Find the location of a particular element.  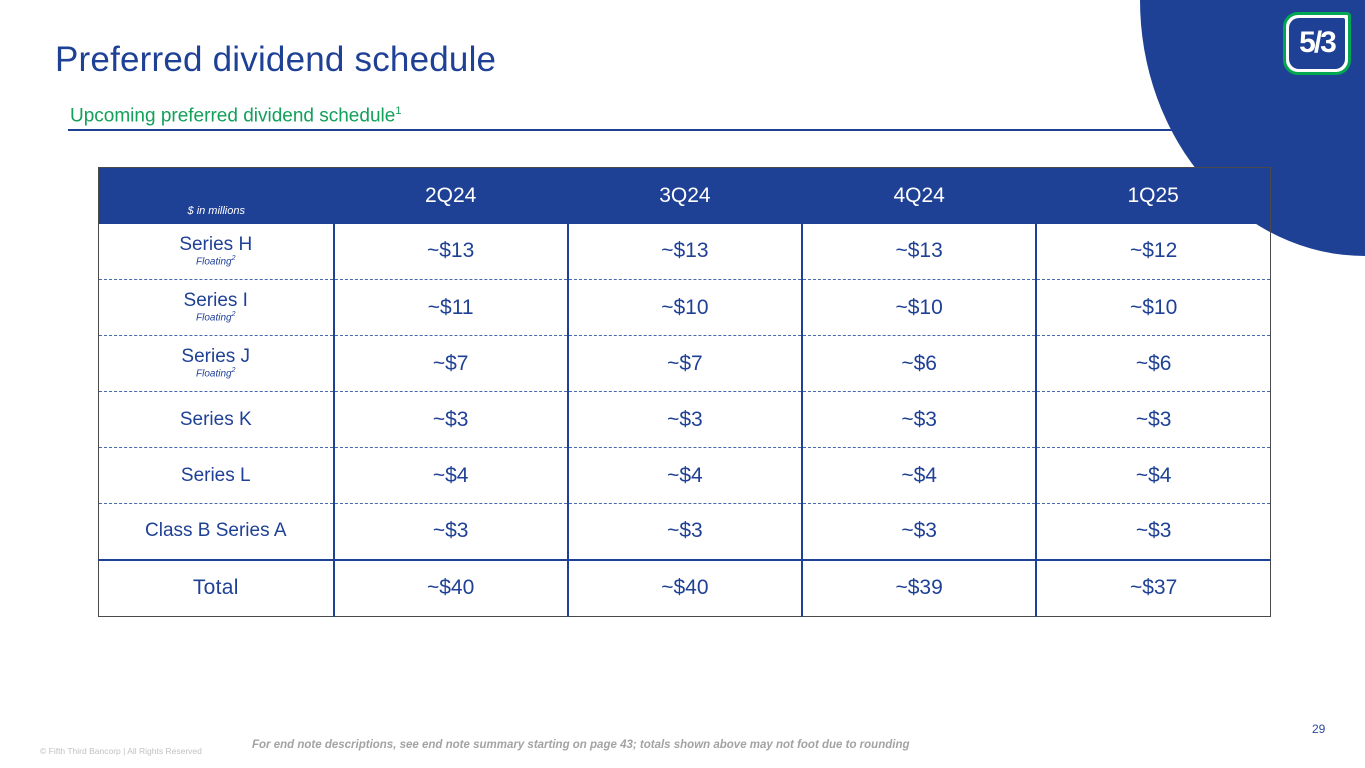

value-cell: ~$12 is located at coordinates (1153, 251).